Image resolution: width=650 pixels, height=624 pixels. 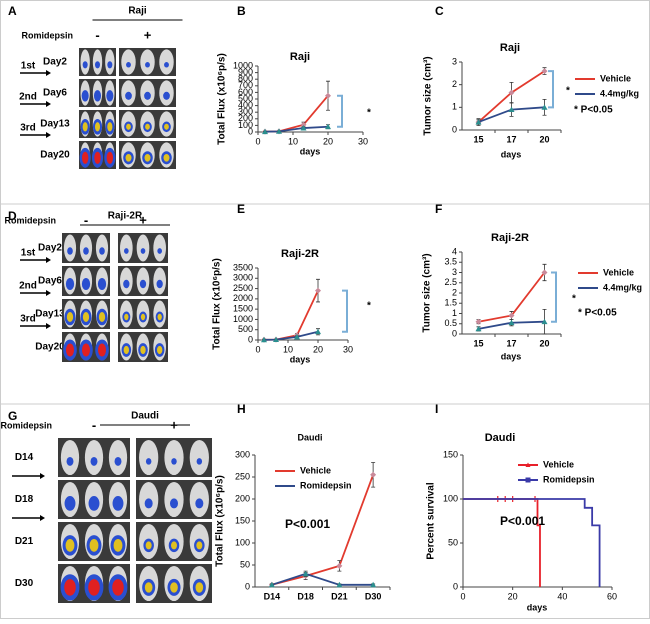 I want to click on marker, so click(x=528, y=480).